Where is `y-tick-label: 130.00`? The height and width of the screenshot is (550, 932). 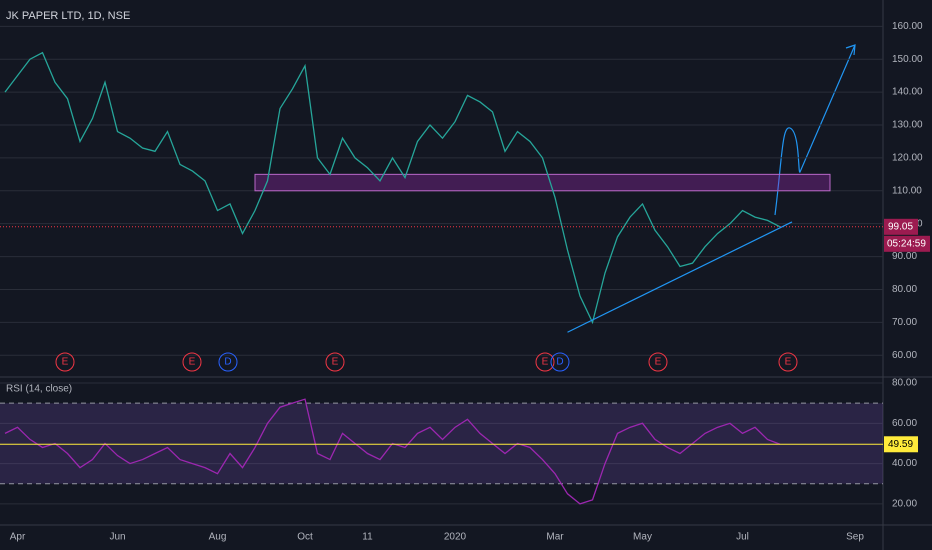
y-tick-label: 130.00 is located at coordinates (907, 125).